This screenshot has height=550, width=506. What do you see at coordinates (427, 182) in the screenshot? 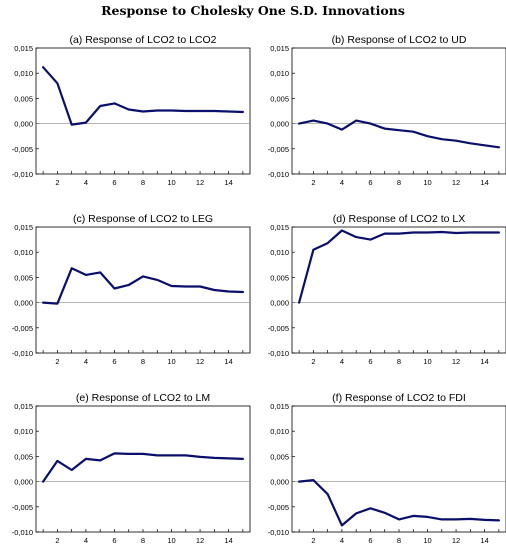
I see `chart-b-xtick-label: 10` at bounding box center [427, 182].